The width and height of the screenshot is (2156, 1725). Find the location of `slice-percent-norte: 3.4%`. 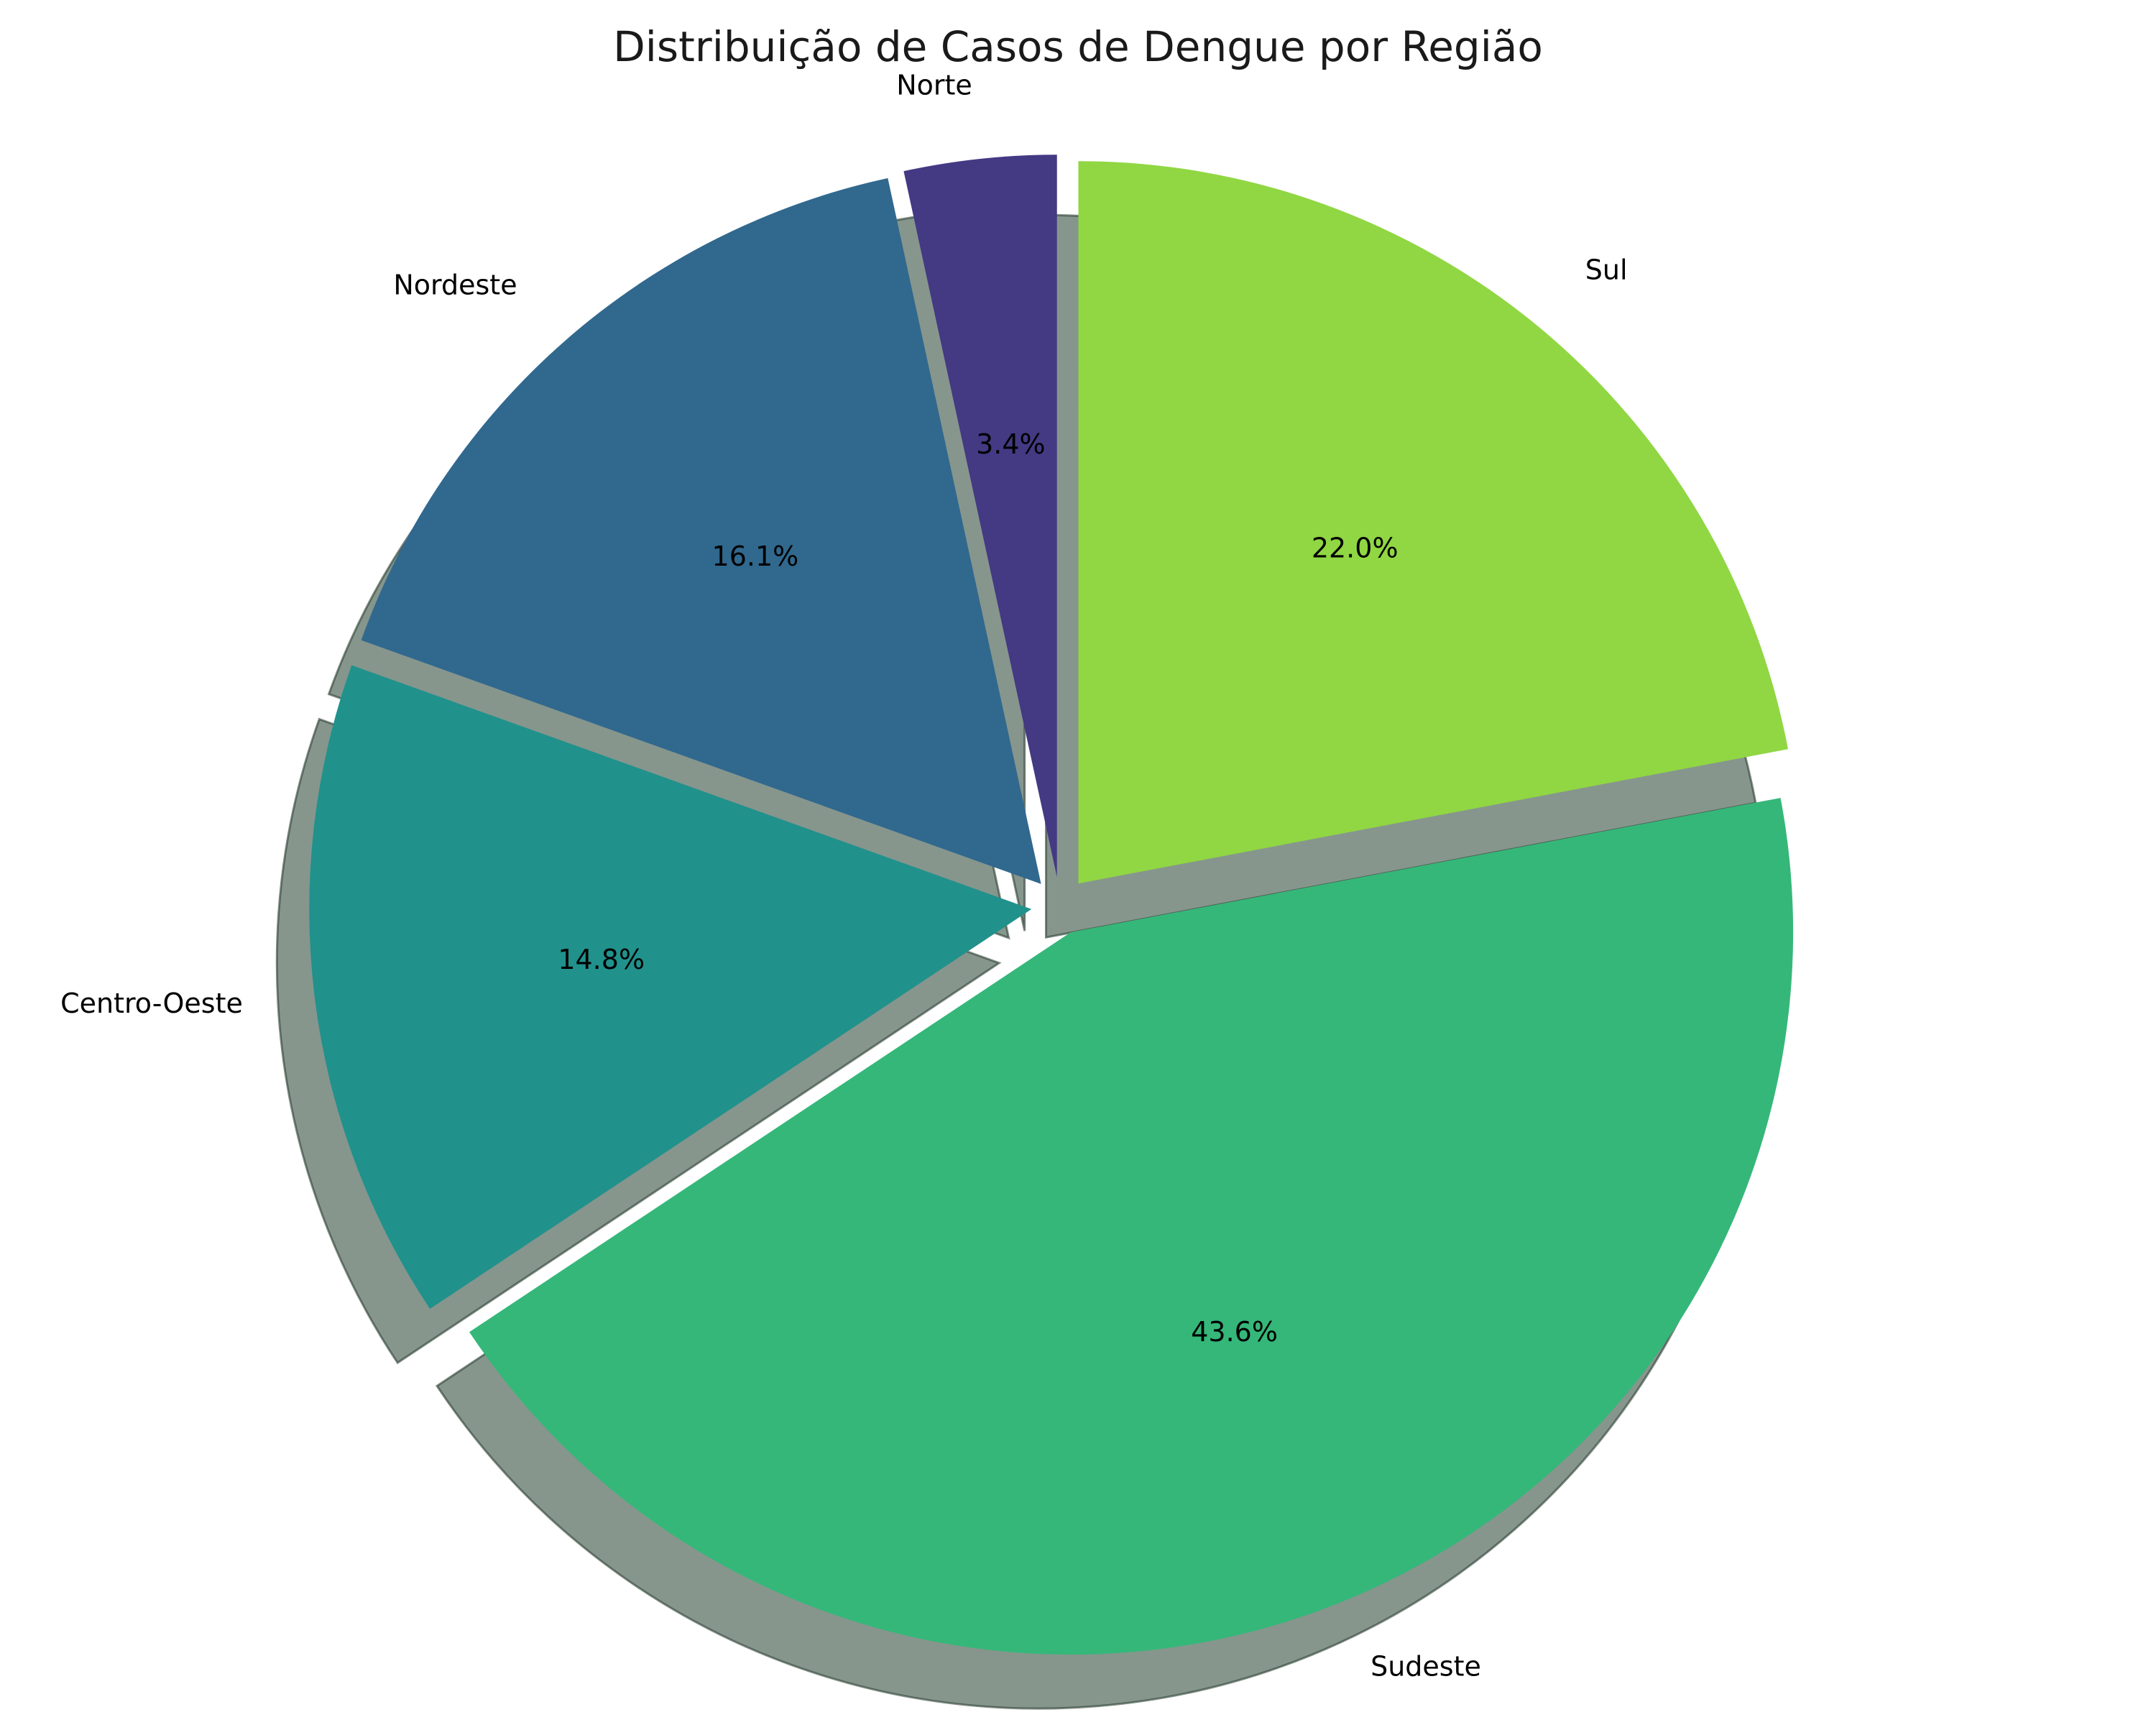

slice-percent-norte: 3.4% is located at coordinates (1011, 444).